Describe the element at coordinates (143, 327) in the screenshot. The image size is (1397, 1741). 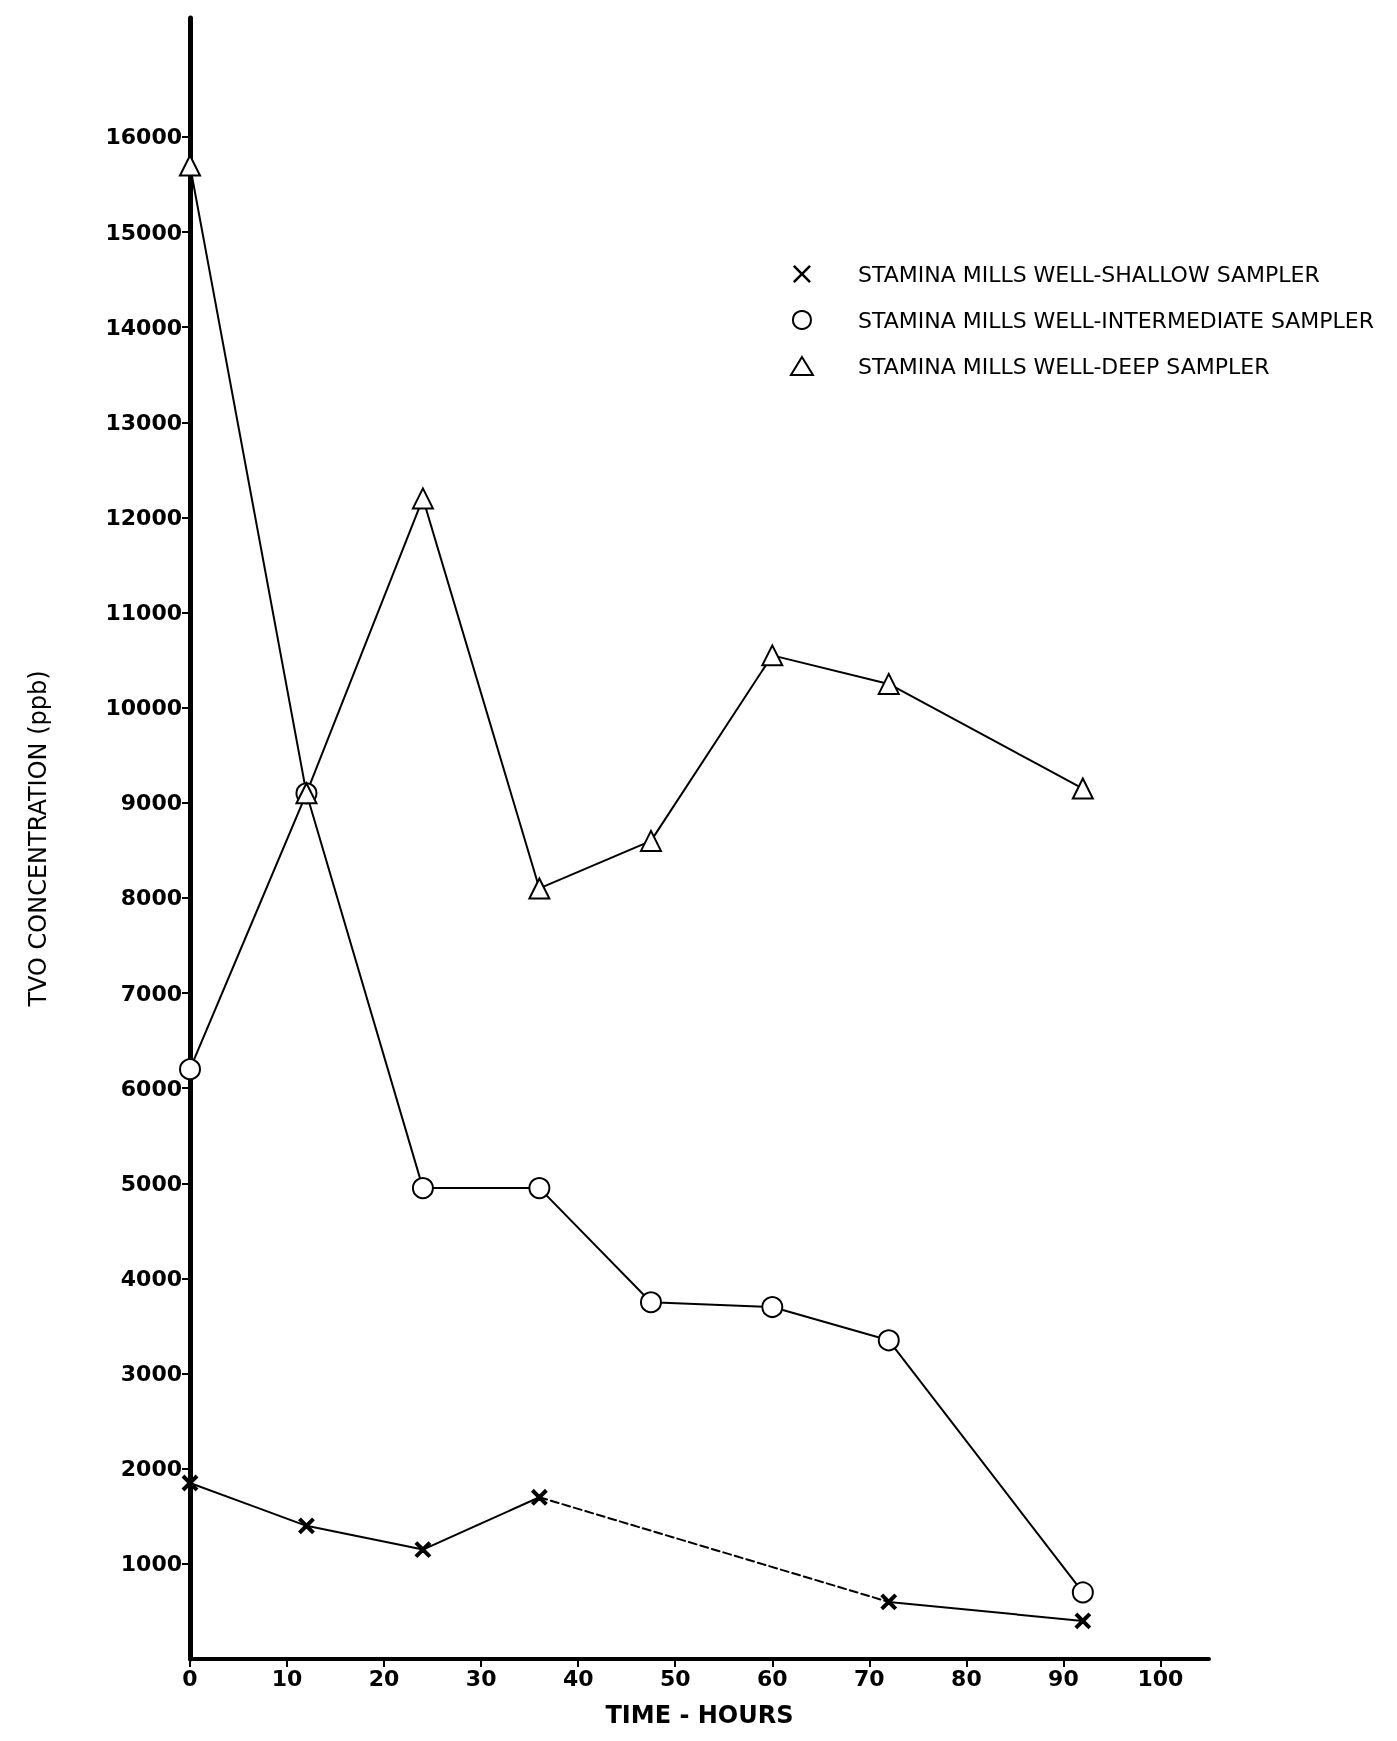
I see `y-tick-label: 14000` at that location.